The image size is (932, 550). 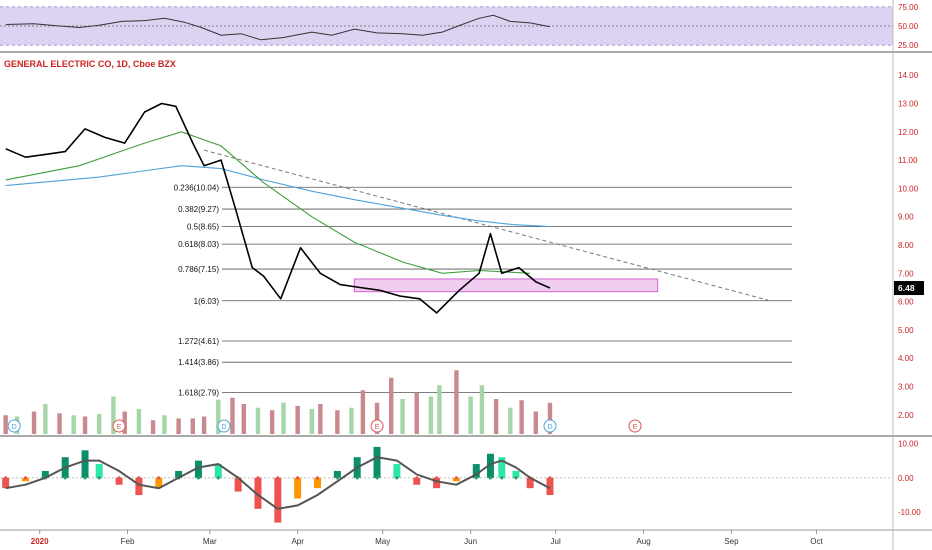 What do you see at coordinates (908, 45) in the screenshot?
I see `rsi-tick-label: 25.00` at bounding box center [908, 45].